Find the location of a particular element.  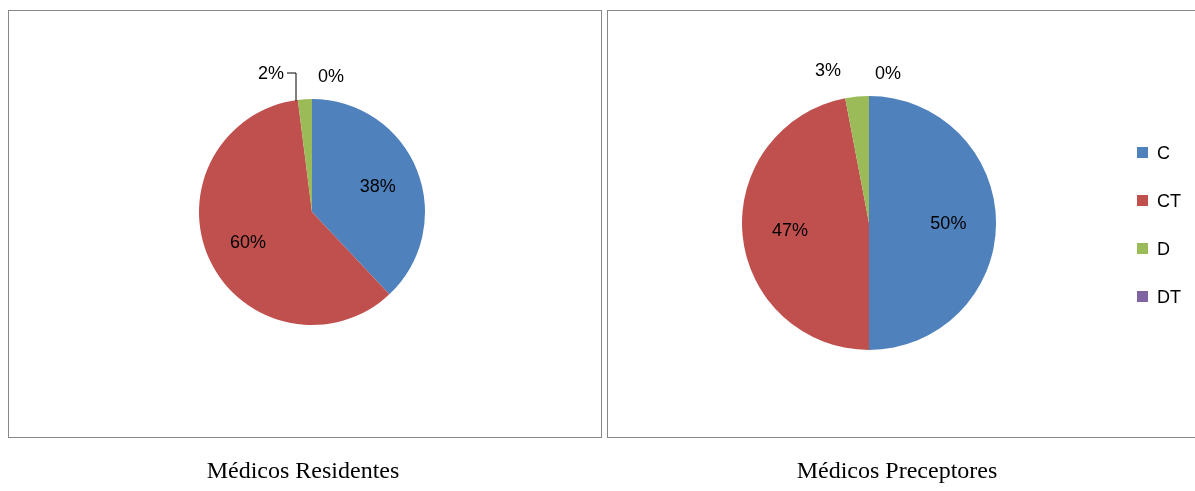

data-label: 60% is located at coordinates (248, 242).